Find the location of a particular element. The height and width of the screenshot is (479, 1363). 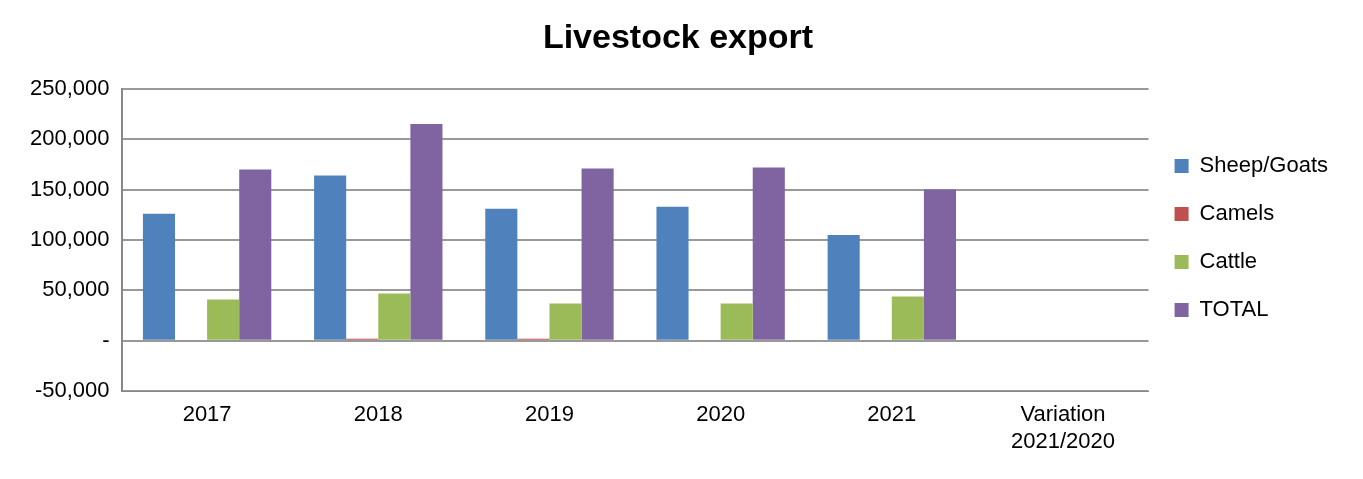

x-tick-label: Variation 2021/2020 is located at coordinates (1062, 427).